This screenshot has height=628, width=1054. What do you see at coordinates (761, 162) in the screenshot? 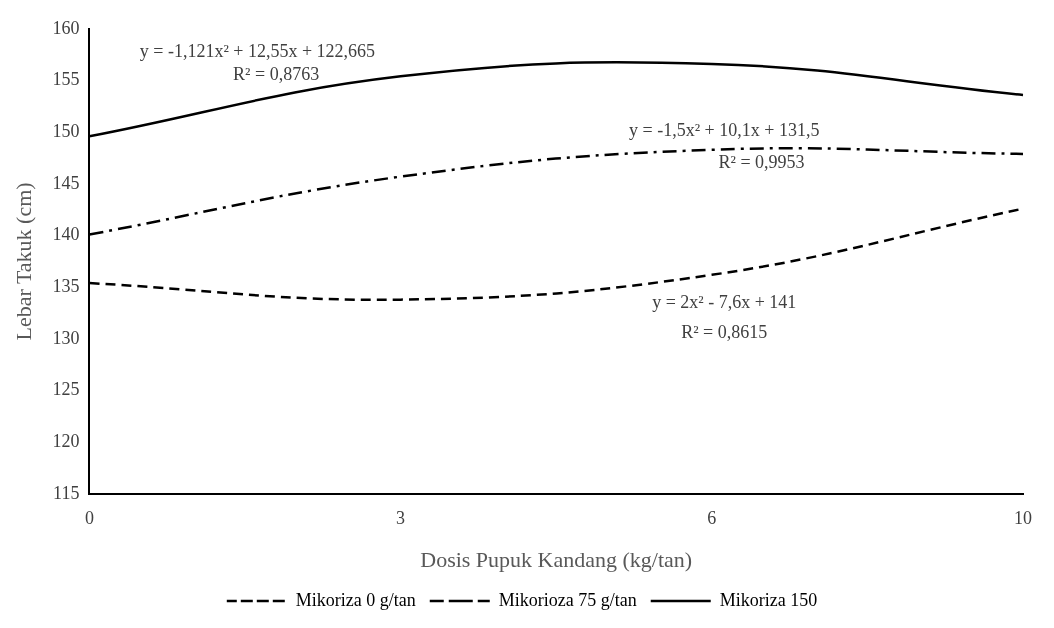
I see `annotation: R² = 0,9953` at bounding box center [761, 162].